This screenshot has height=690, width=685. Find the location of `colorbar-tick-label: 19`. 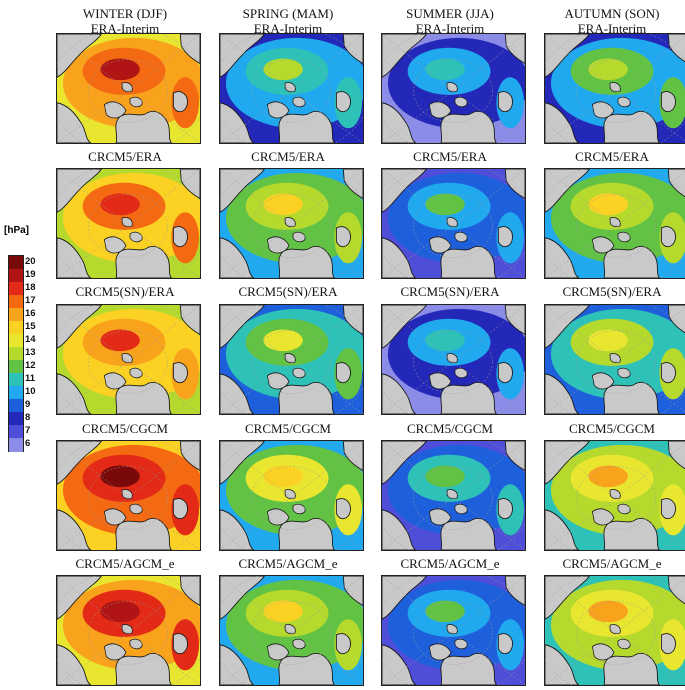

colorbar-tick-label: 19 is located at coordinates (30, 274).